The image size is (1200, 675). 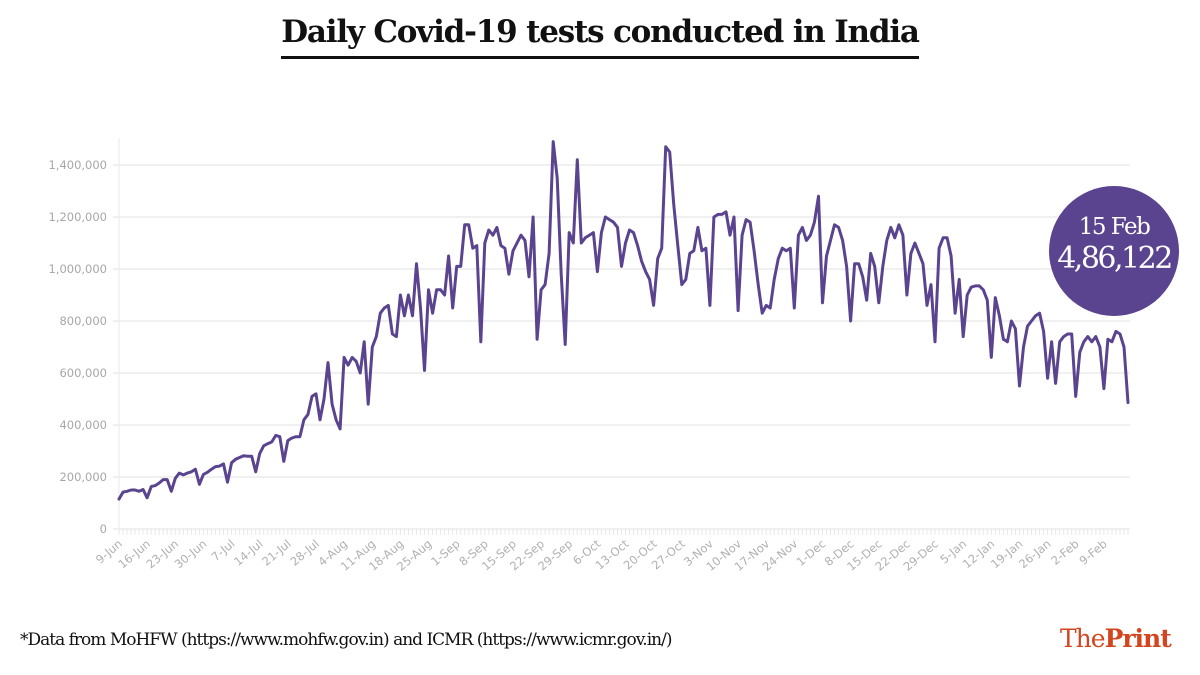 I want to click on x-tick-label: 21-Jul, so click(x=276, y=553).